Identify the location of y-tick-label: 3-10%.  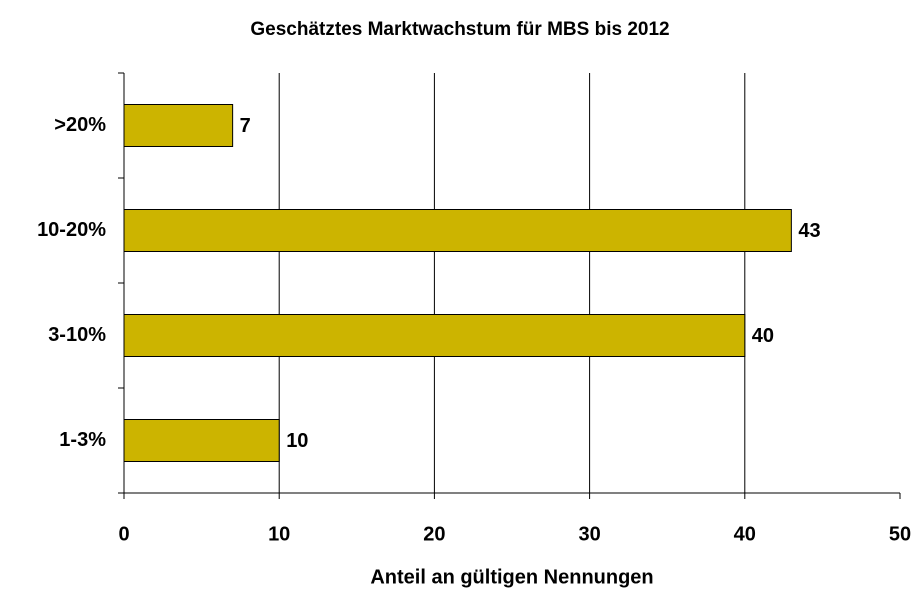
(77, 335).